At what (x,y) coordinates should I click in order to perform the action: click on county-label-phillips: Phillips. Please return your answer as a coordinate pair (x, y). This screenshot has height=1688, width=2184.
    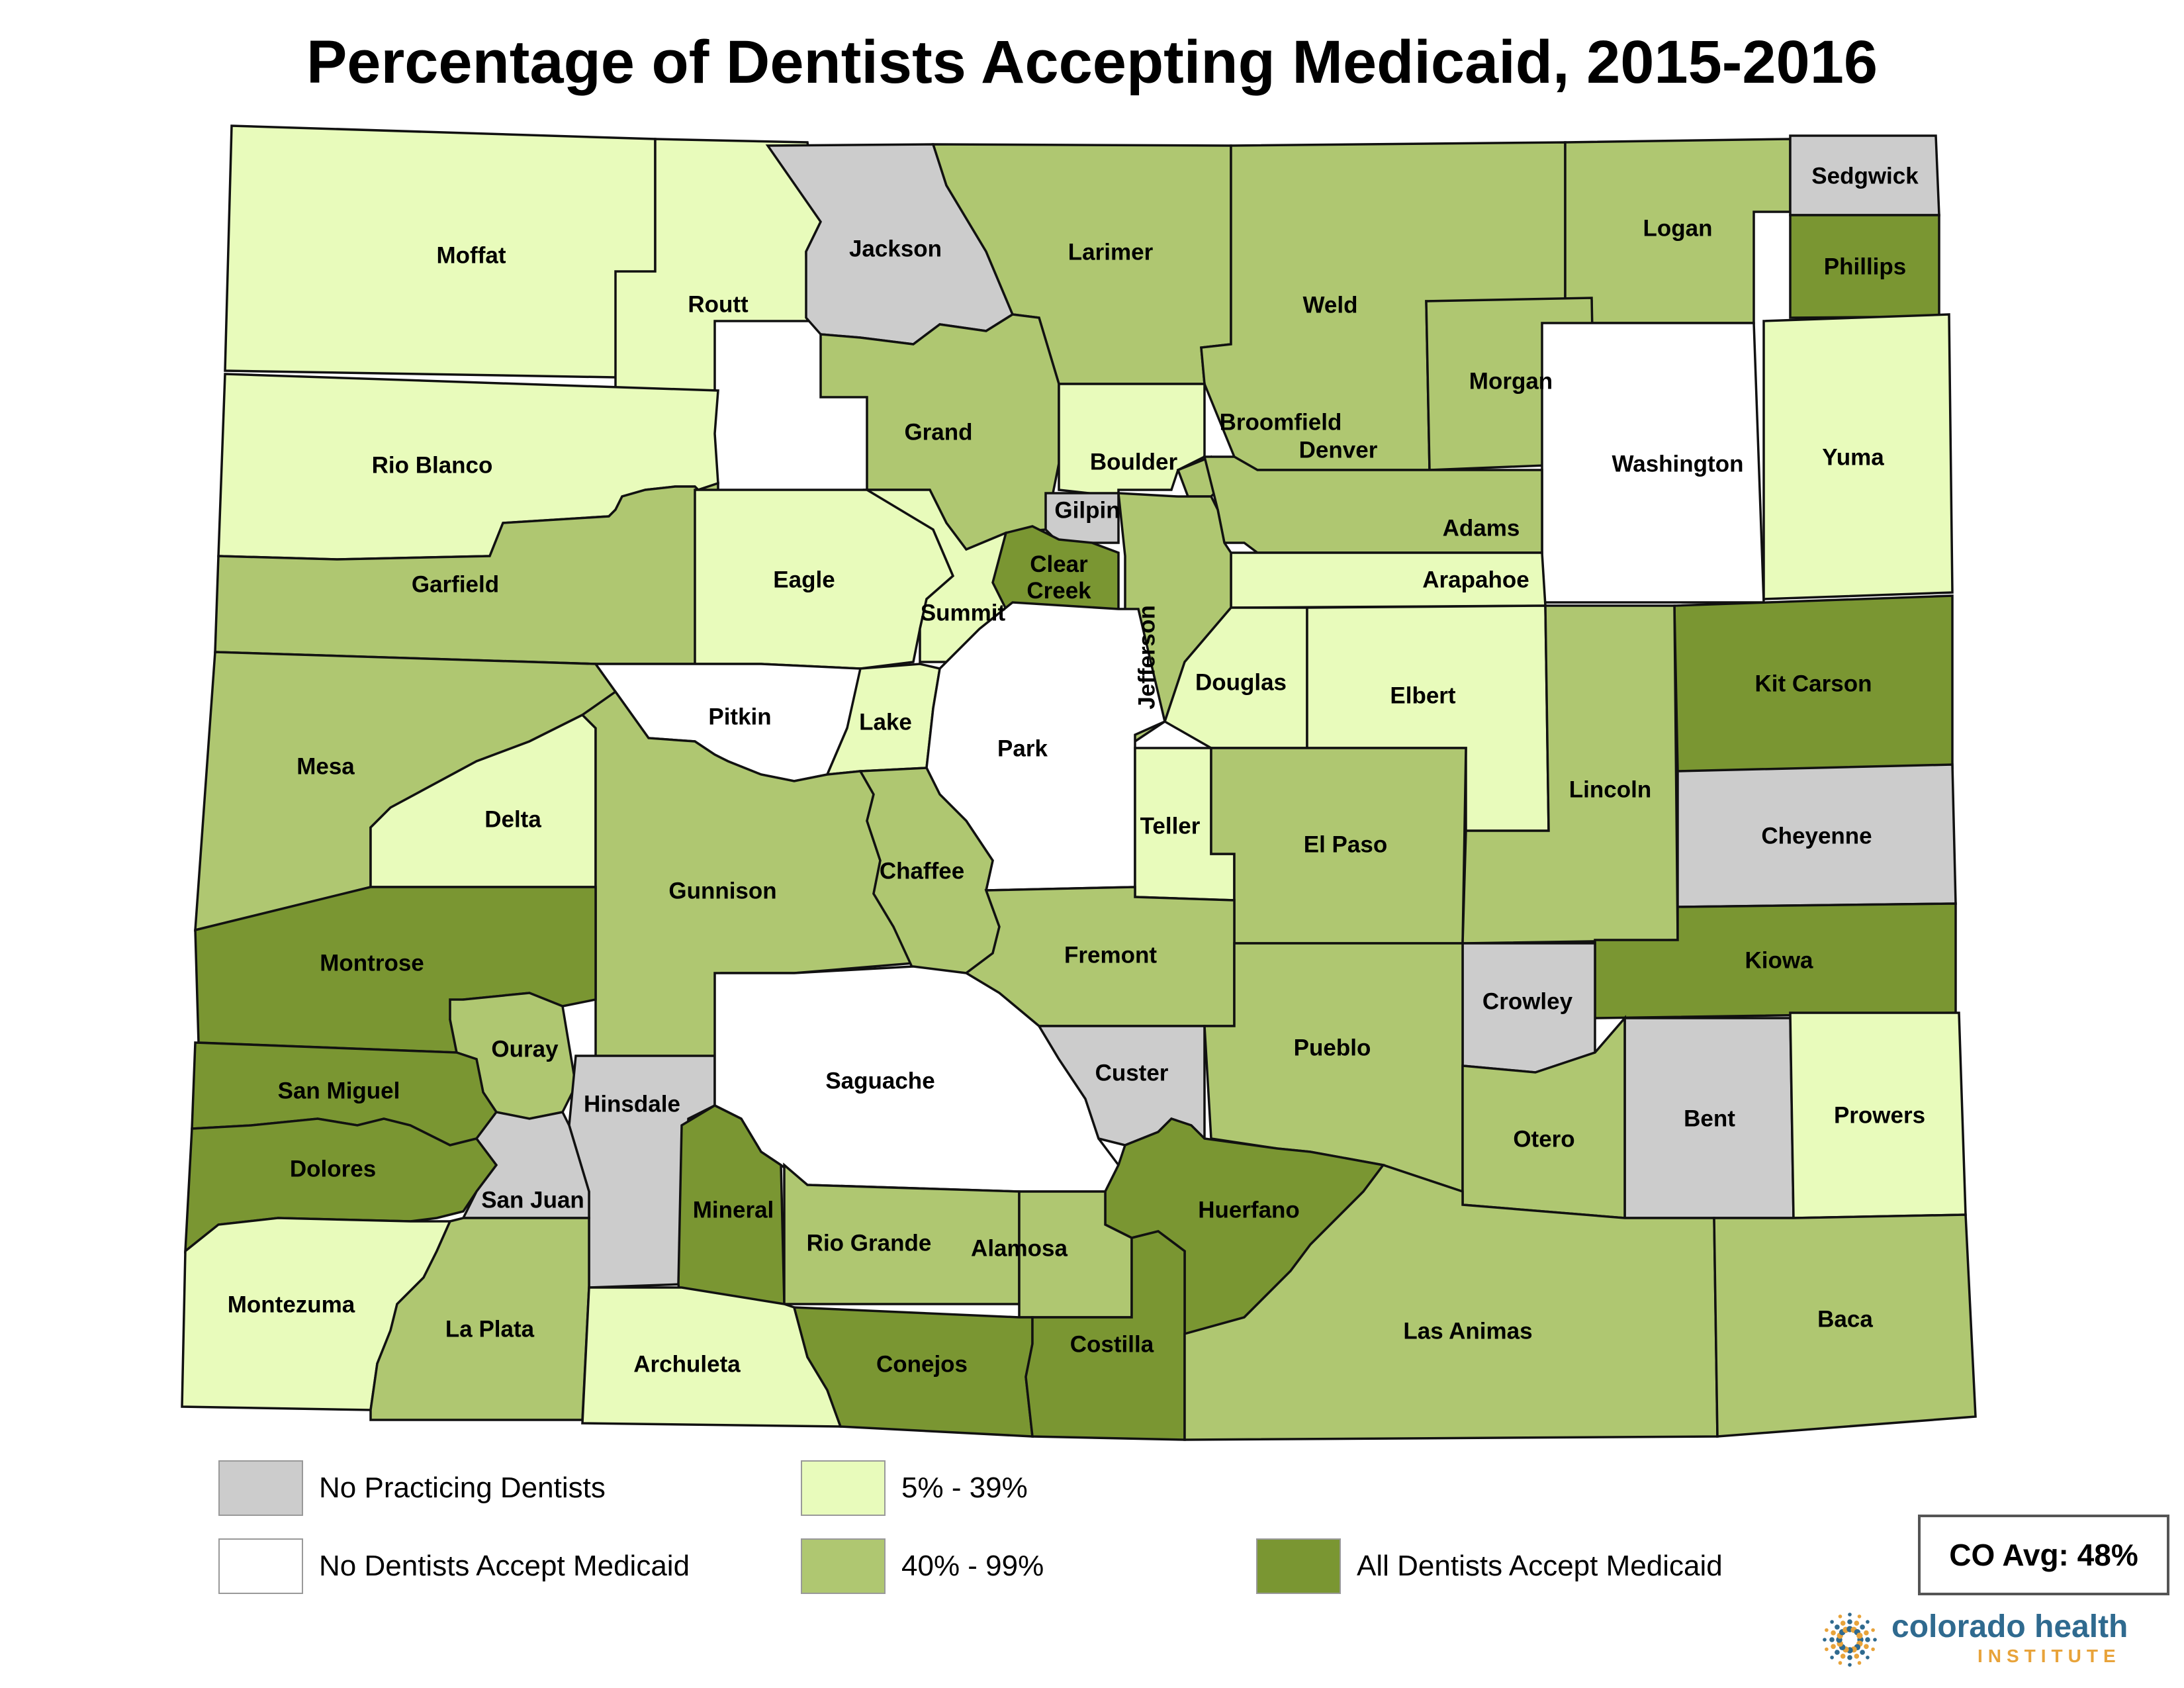
    Looking at the image, I should click on (1865, 266).